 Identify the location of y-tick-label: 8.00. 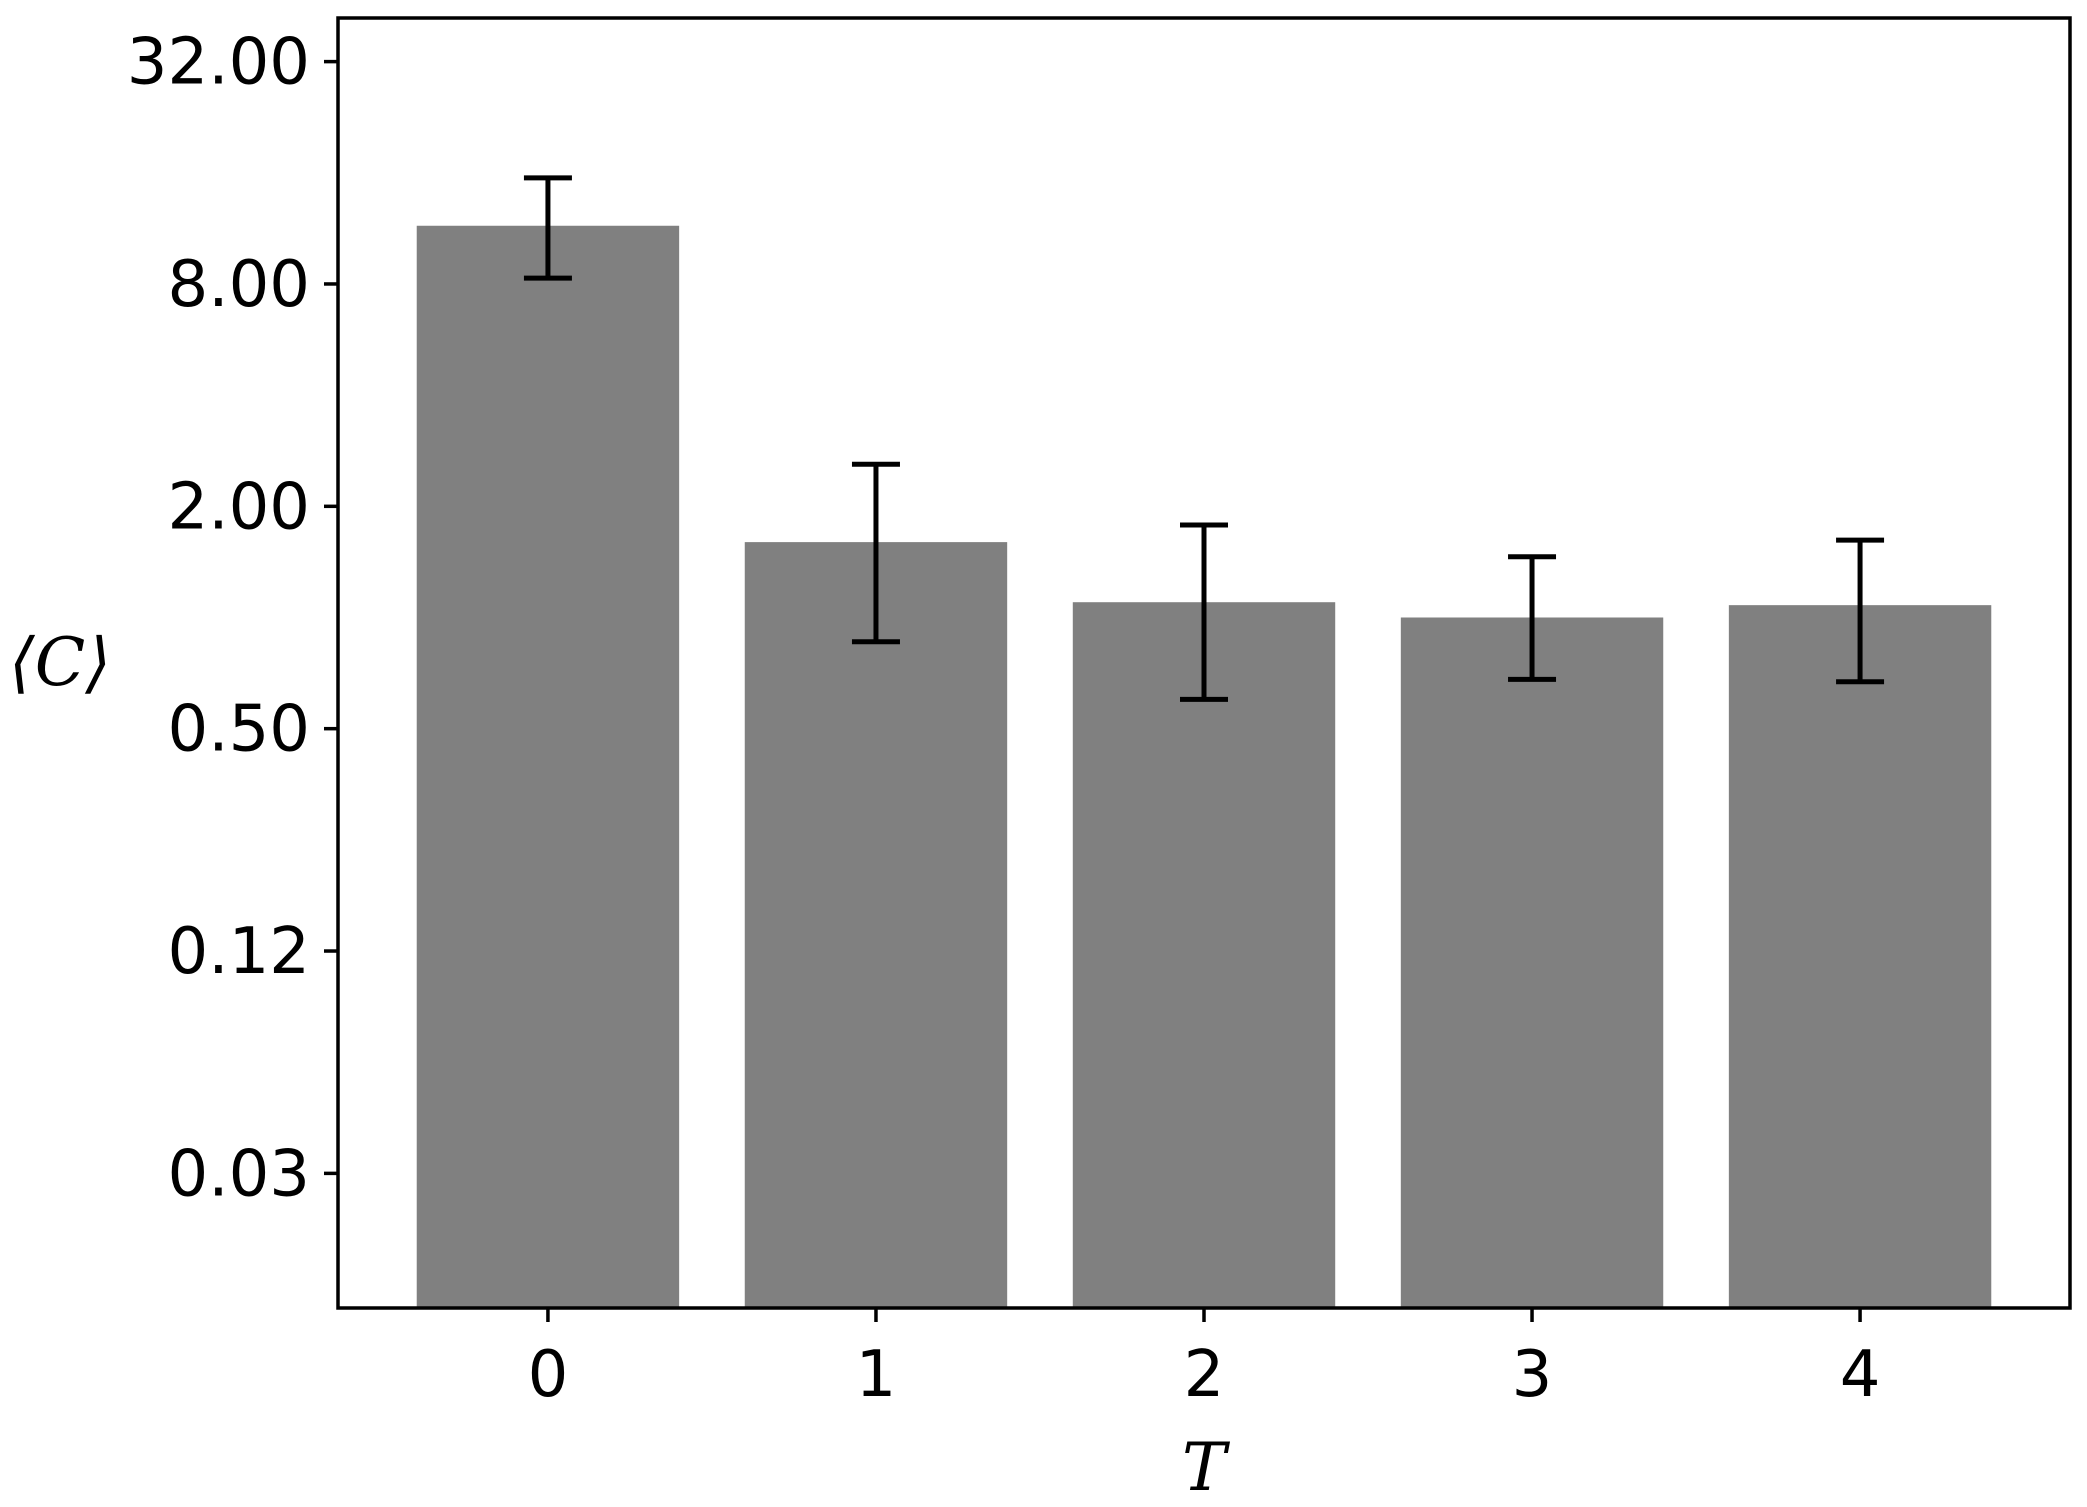
(239, 285).